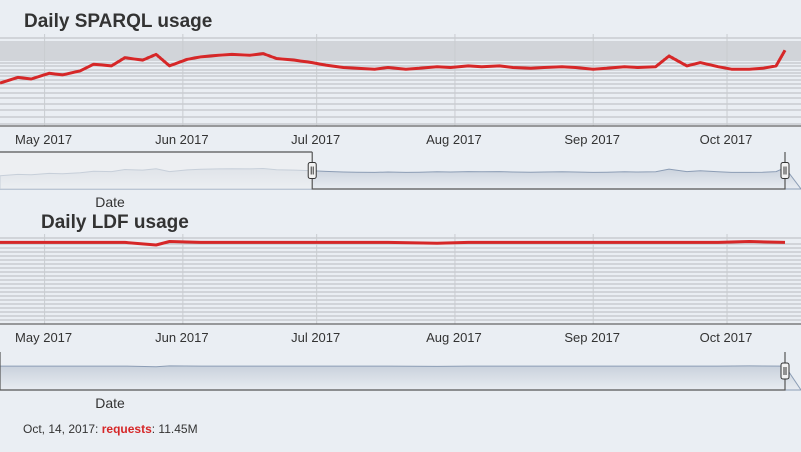 The image size is (801, 452). Describe the element at coordinates (156, 170) in the screenshot. I see `navigator-unselected-mask` at that location.